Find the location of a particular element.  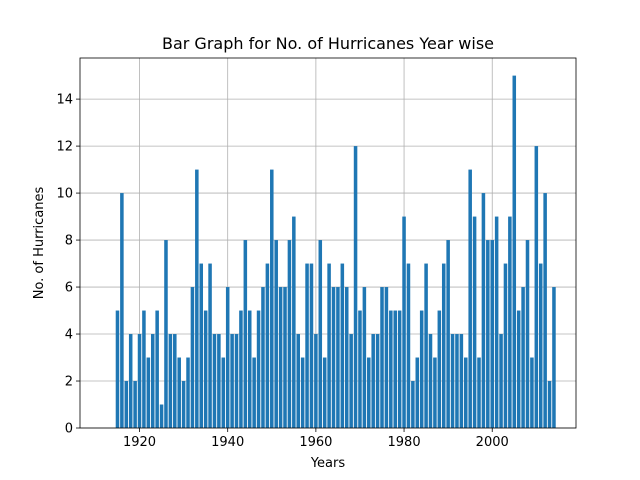

y-tick-label: 6 is located at coordinates (69, 288).